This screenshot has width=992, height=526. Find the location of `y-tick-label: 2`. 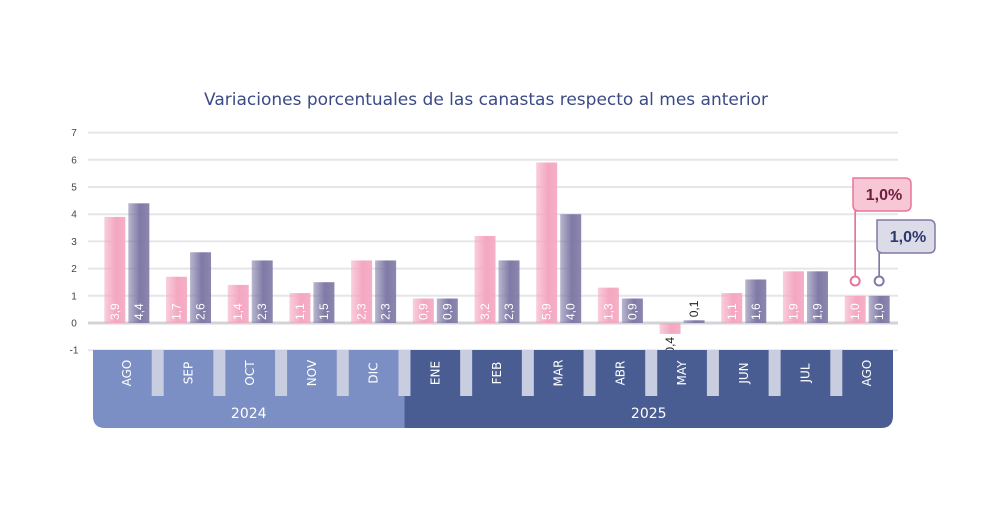

y-tick-label: 2 is located at coordinates (74, 269).